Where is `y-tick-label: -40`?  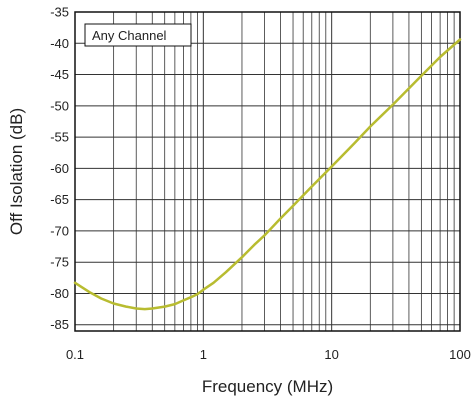
y-tick-label: -40 is located at coordinates (59, 43).